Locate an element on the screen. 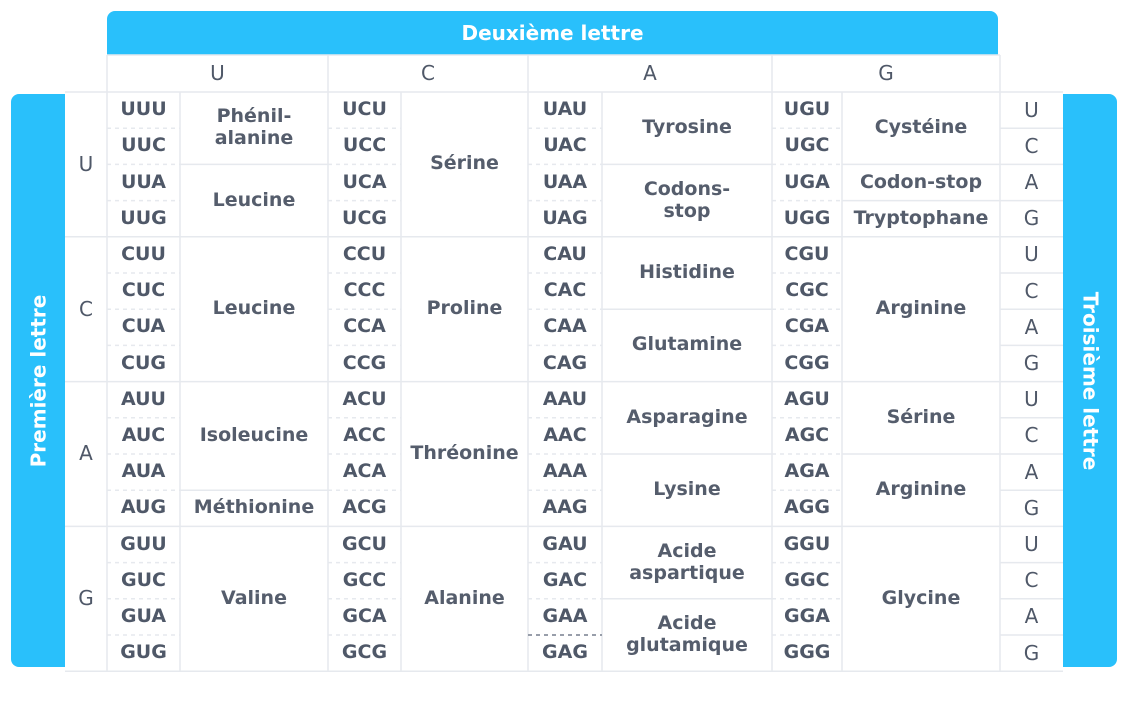 The image size is (1130, 703). amino-acid-label: Glutamine is located at coordinates (687, 344).